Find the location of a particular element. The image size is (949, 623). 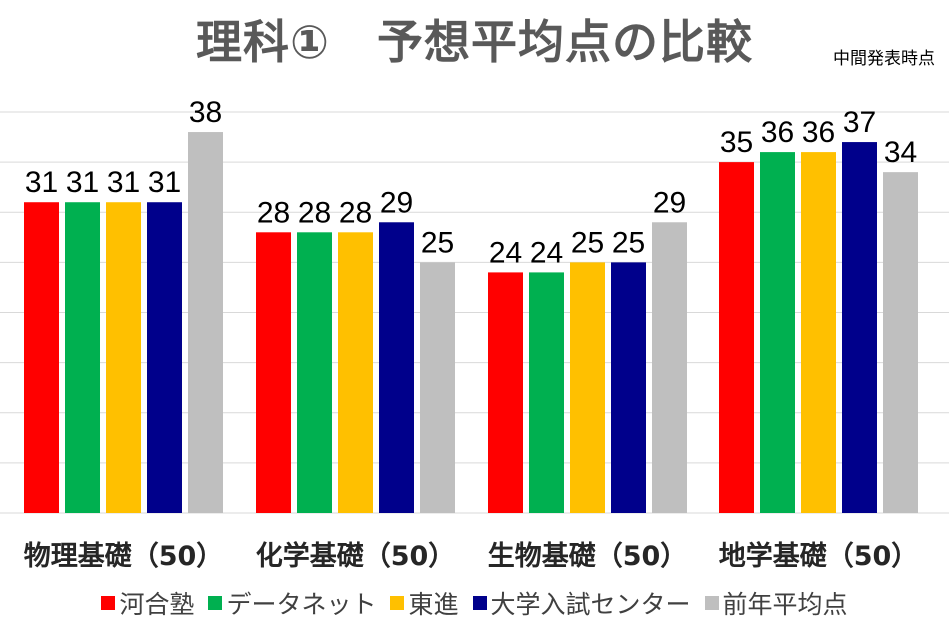

legend-item-toshin: 東進 is located at coordinates (424, 603).